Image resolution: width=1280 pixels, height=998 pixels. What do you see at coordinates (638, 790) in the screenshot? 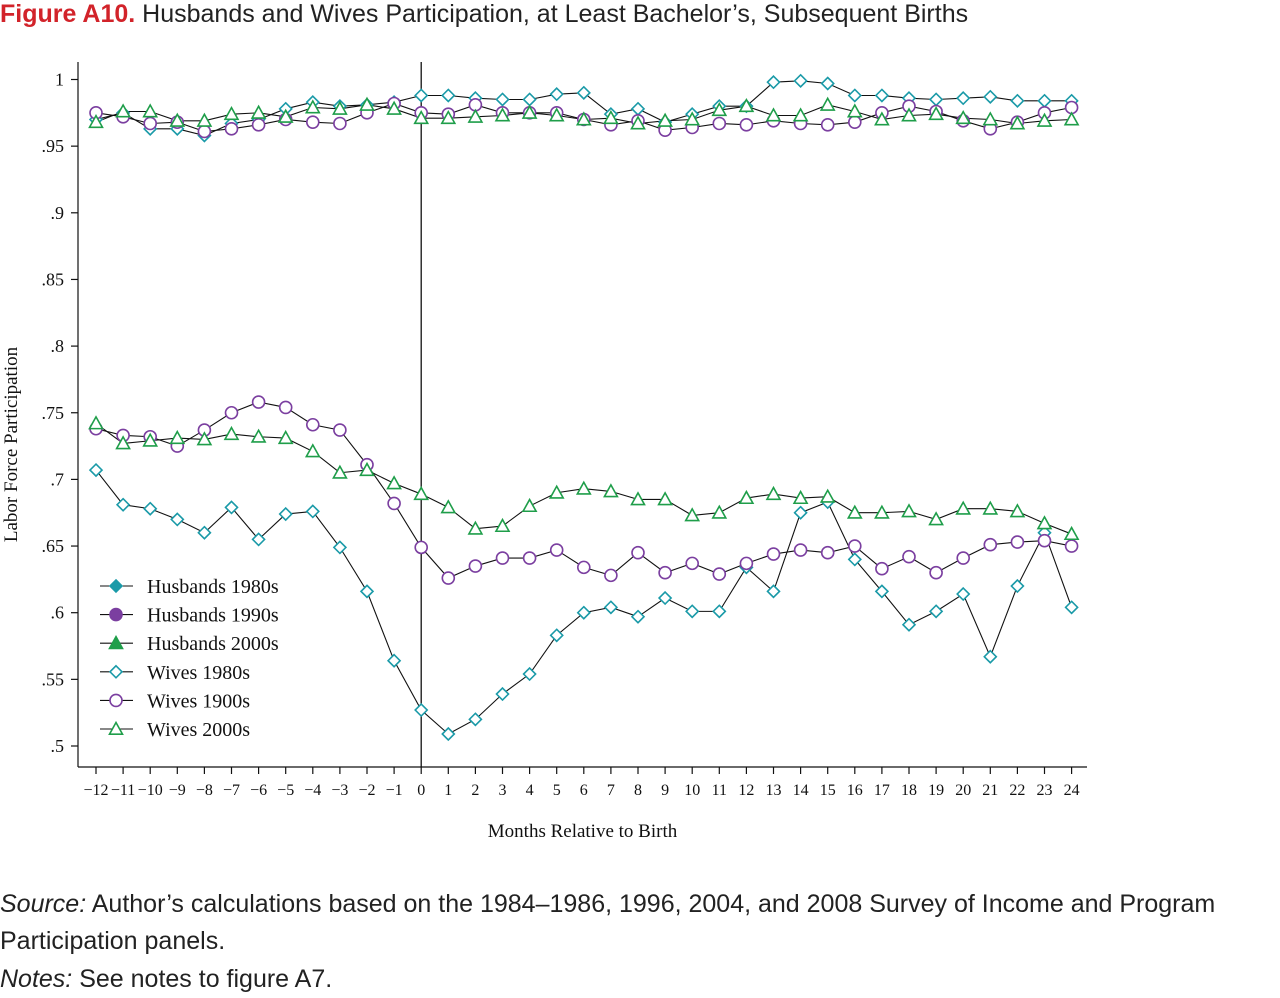
I see `x-tick-label: 8` at bounding box center [638, 790].